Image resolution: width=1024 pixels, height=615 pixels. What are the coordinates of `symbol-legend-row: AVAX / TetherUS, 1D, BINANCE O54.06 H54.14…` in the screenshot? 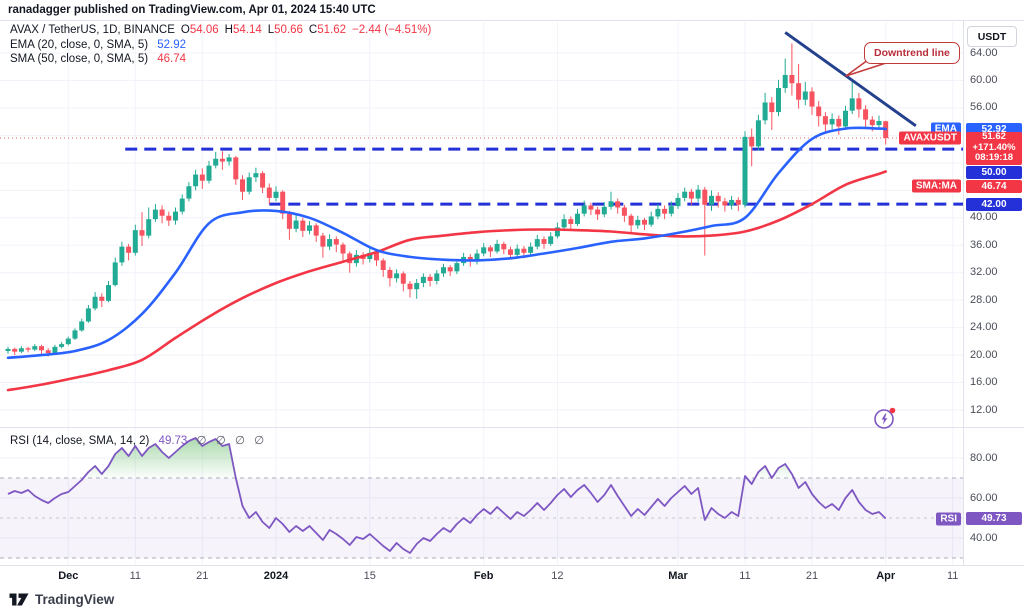 It's located at (220, 30).